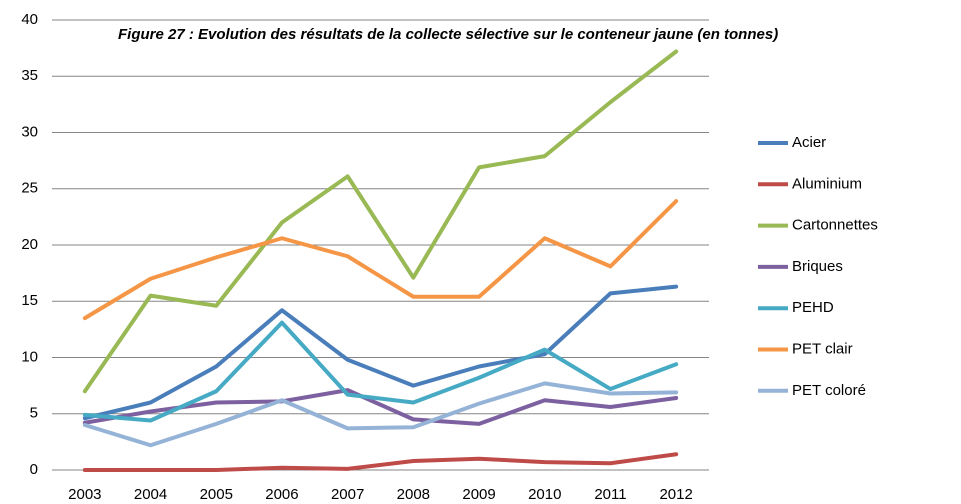  What do you see at coordinates (34, 413) in the screenshot?
I see `y-tick-label: 5` at bounding box center [34, 413].